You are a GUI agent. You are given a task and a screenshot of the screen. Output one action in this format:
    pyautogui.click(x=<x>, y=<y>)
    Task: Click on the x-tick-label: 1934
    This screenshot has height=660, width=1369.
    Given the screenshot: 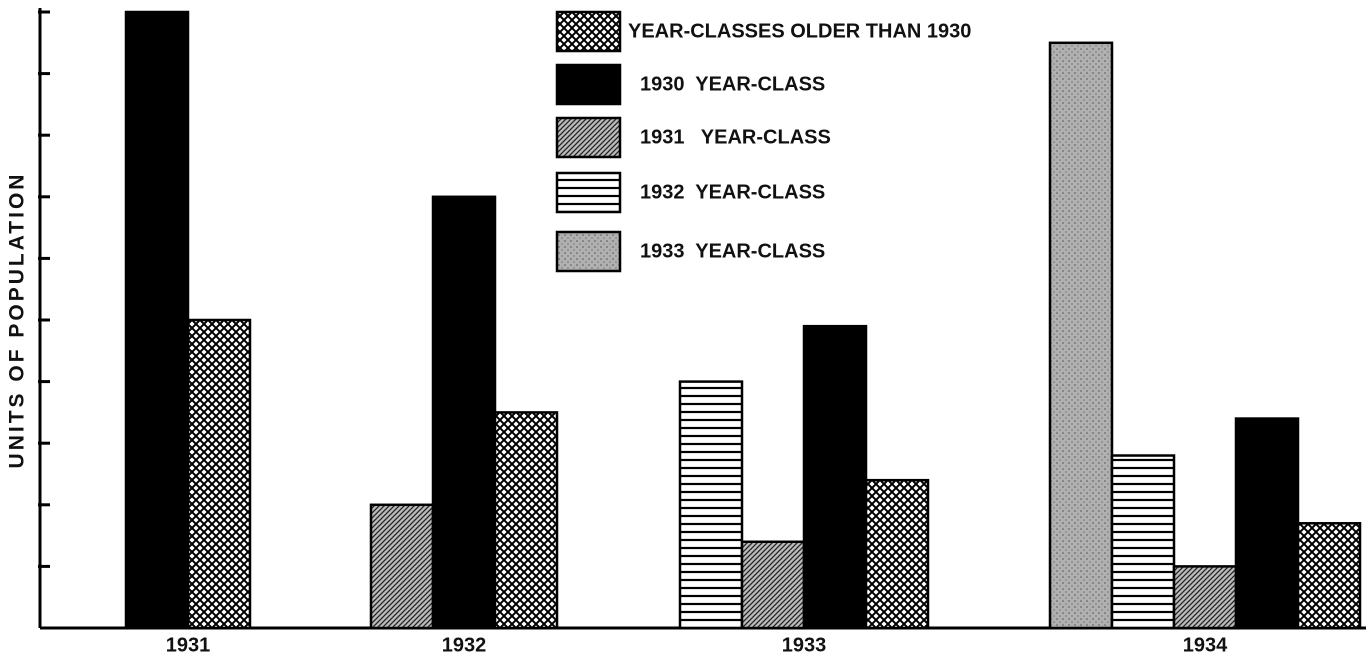 What is the action you would take?
    pyautogui.click(x=1205, y=645)
    